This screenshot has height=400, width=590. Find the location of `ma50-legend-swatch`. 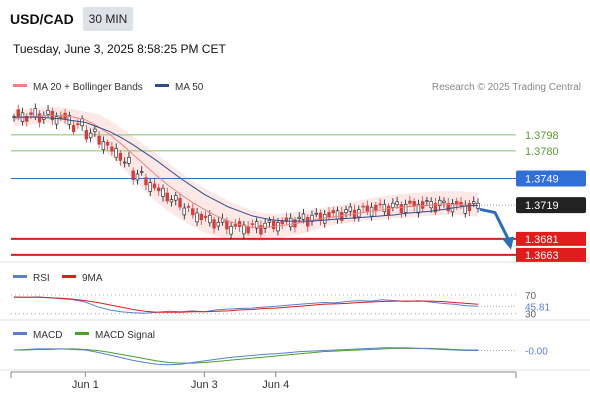

ma50-legend-swatch is located at coordinates (162, 85).